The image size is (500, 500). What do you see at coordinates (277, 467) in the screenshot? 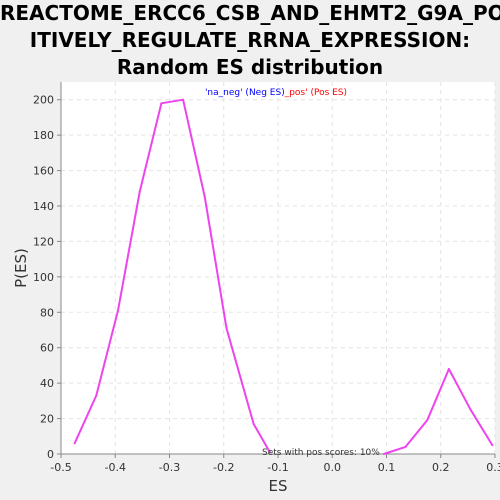
I see `x-tick-label: -0.1` at bounding box center [277, 467].